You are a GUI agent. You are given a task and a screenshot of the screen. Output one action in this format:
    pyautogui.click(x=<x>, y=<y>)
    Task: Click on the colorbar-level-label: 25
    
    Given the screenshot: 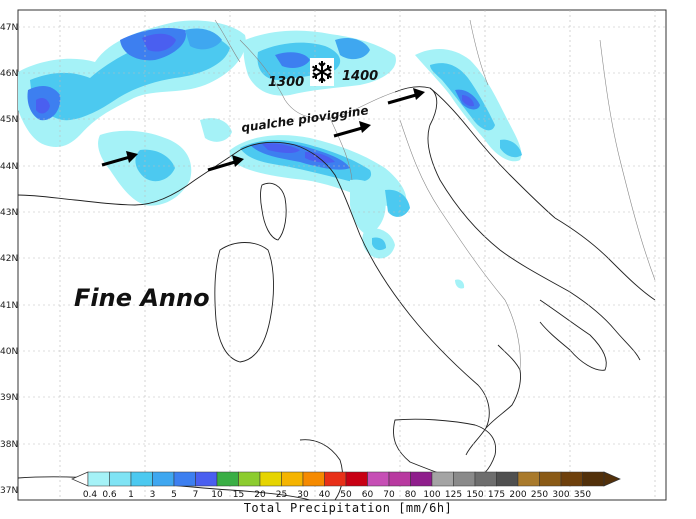 What is the action you would take?
    pyautogui.click(x=281, y=495)
    